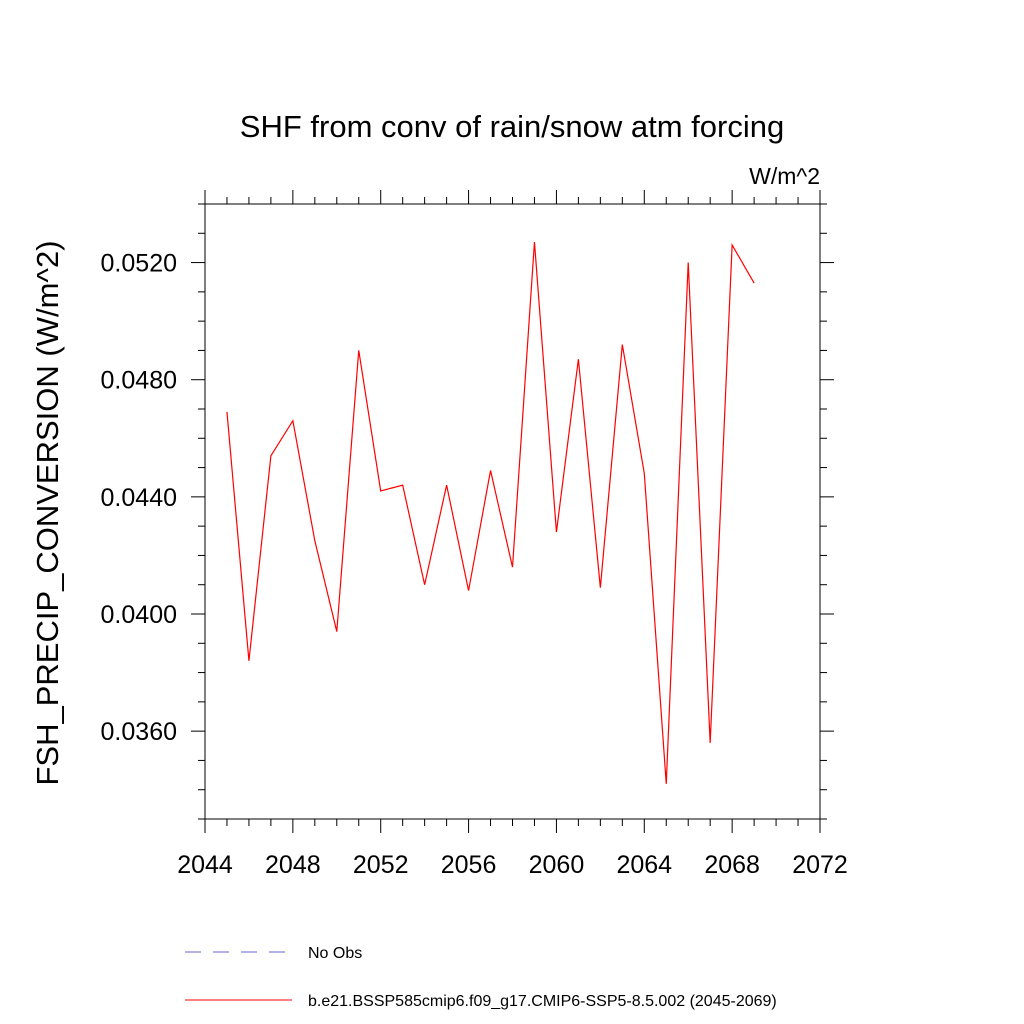 The height and width of the screenshot is (1024, 1024). I want to click on x-tick-label: 2060, so click(557, 865).